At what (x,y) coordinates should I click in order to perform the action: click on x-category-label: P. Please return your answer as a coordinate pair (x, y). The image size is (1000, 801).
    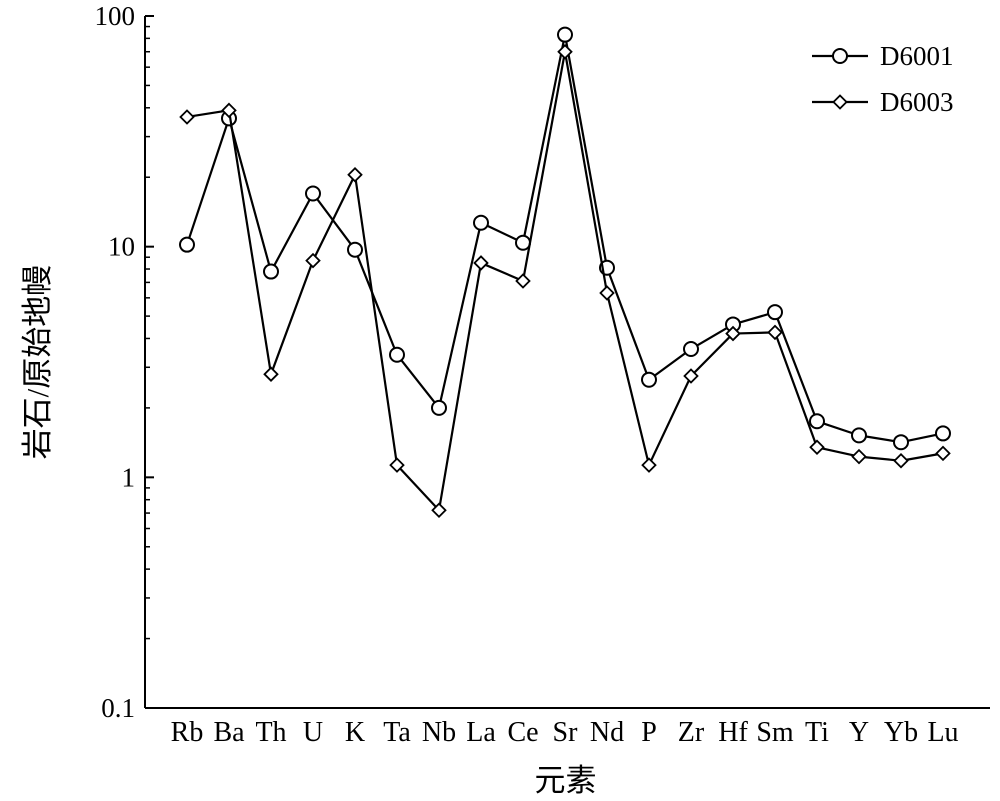
    Looking at the image, I should click on (649, 732).